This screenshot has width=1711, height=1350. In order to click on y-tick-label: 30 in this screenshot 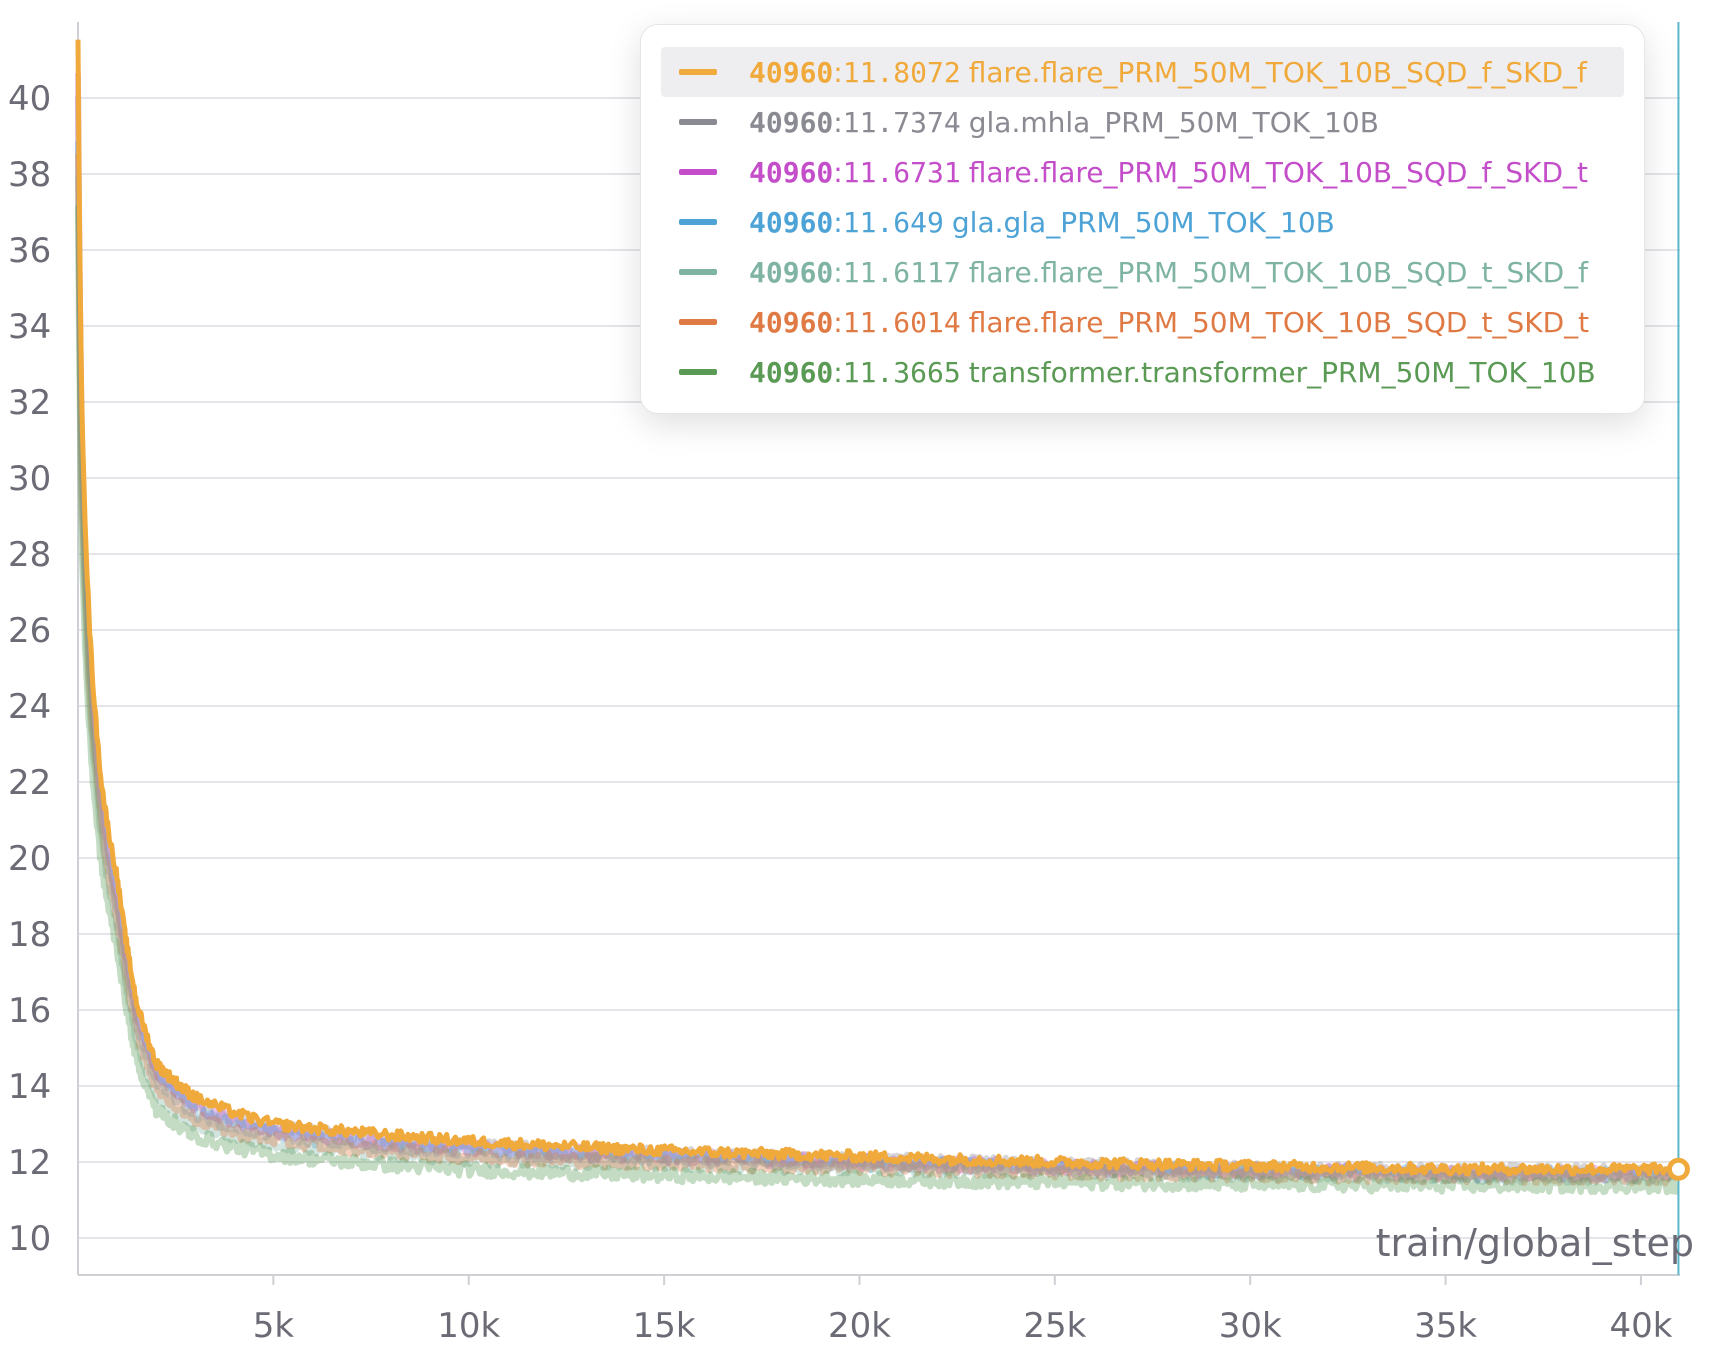, I will do `click(29, 479)`.